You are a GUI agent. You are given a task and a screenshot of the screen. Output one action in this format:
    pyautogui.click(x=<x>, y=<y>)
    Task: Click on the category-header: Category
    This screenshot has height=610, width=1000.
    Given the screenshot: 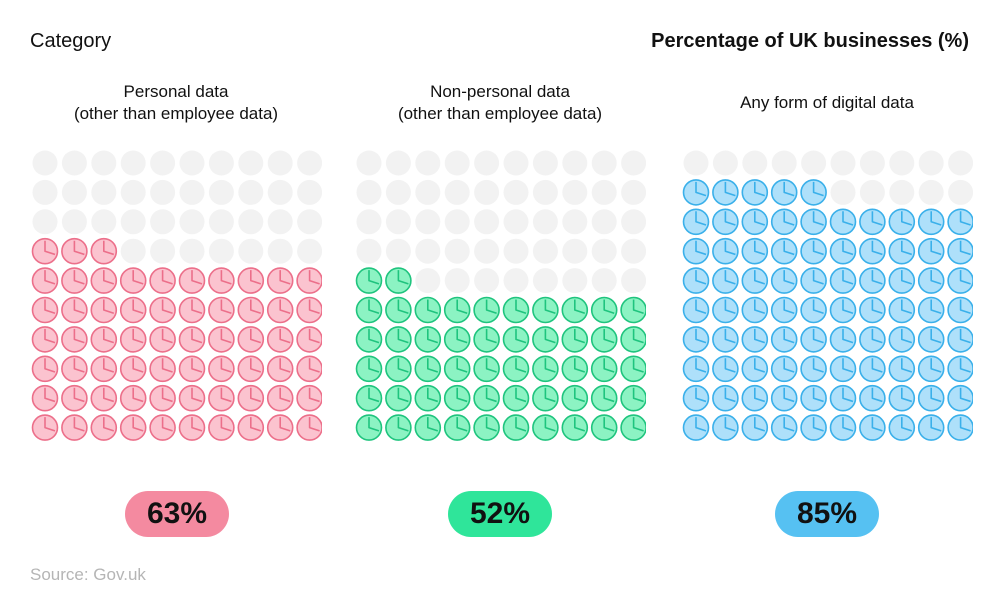 What is the action you would take?
    pyautogui.click(x=71, y=41)
    